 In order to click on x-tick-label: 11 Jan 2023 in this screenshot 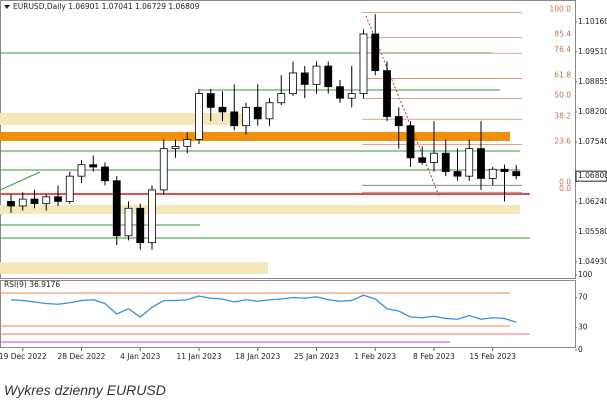, I will do `click(199, 356)`.